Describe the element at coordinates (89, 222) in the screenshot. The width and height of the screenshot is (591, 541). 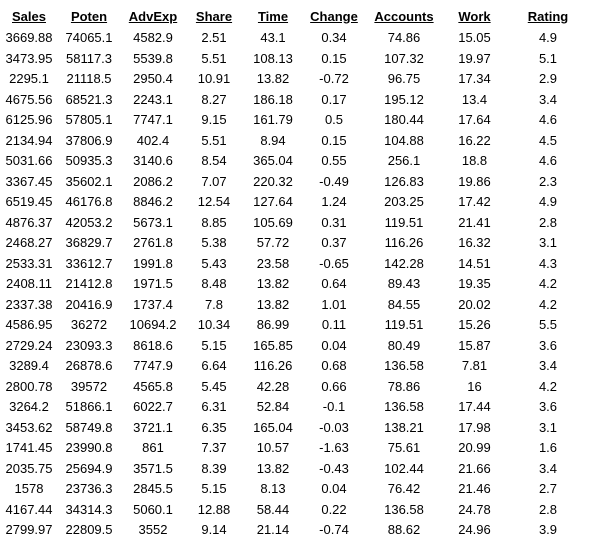
I see `table-cell: 42053.2` at that location.